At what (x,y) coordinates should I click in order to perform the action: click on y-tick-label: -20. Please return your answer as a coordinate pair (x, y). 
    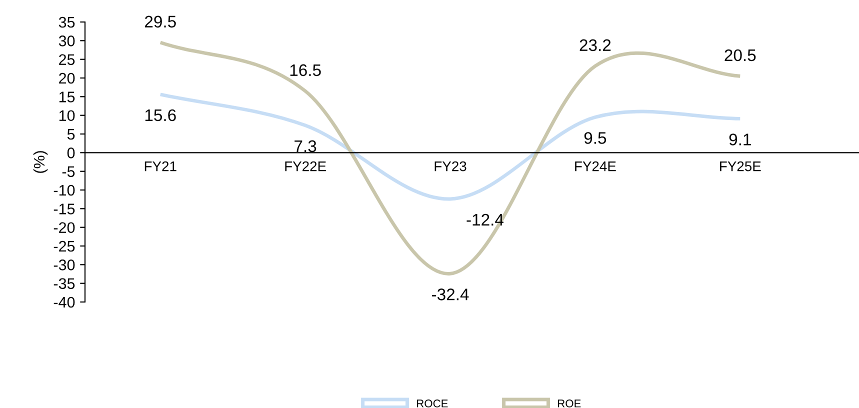
    Looking at the image, I should click on (64, 228).